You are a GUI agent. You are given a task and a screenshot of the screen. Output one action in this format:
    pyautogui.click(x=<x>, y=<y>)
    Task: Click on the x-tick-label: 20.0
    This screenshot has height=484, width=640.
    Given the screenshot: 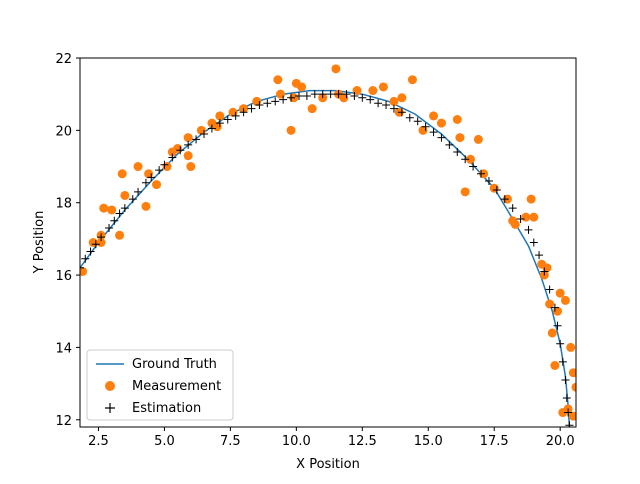 What is the action you would take?
    pyautogui.click(x=560, y=441)
    